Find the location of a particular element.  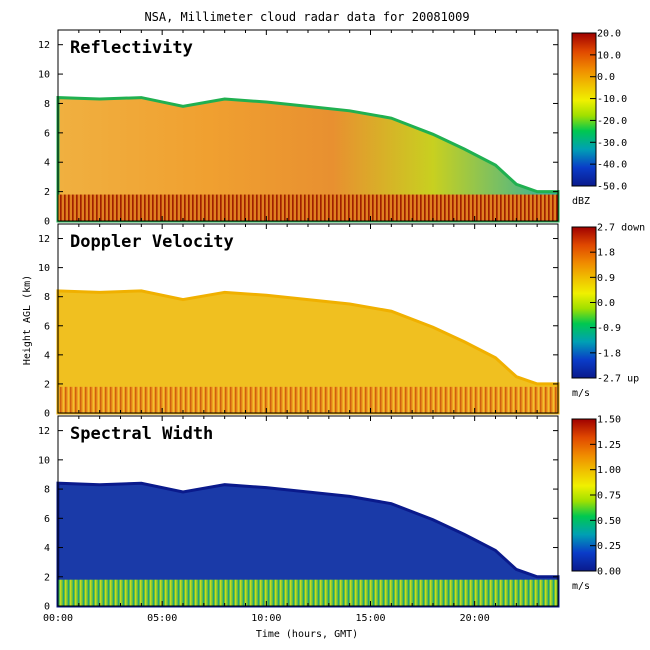

colorbar-tick-label: 0.00 is located at coordinates (609, 572).